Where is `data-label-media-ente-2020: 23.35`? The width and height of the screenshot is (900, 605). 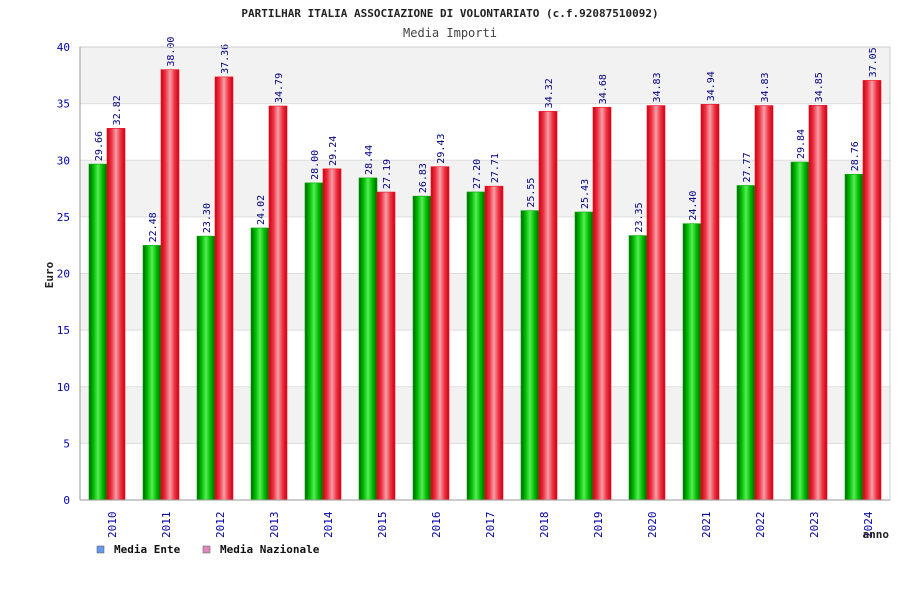 data-label-media-ente-2020: 23.35 is located at coordinates (639, 217).